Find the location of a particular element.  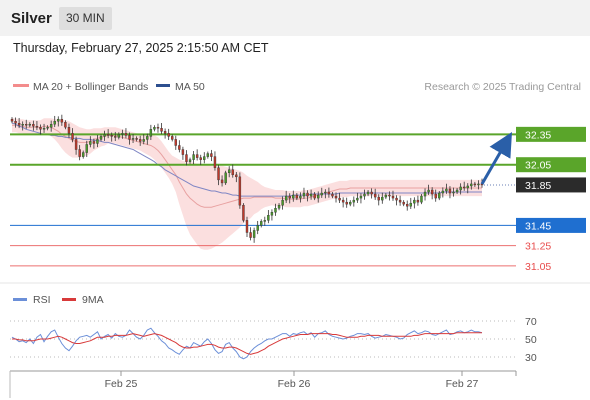

level-31-45-badge is located at coordinates (551, 225).